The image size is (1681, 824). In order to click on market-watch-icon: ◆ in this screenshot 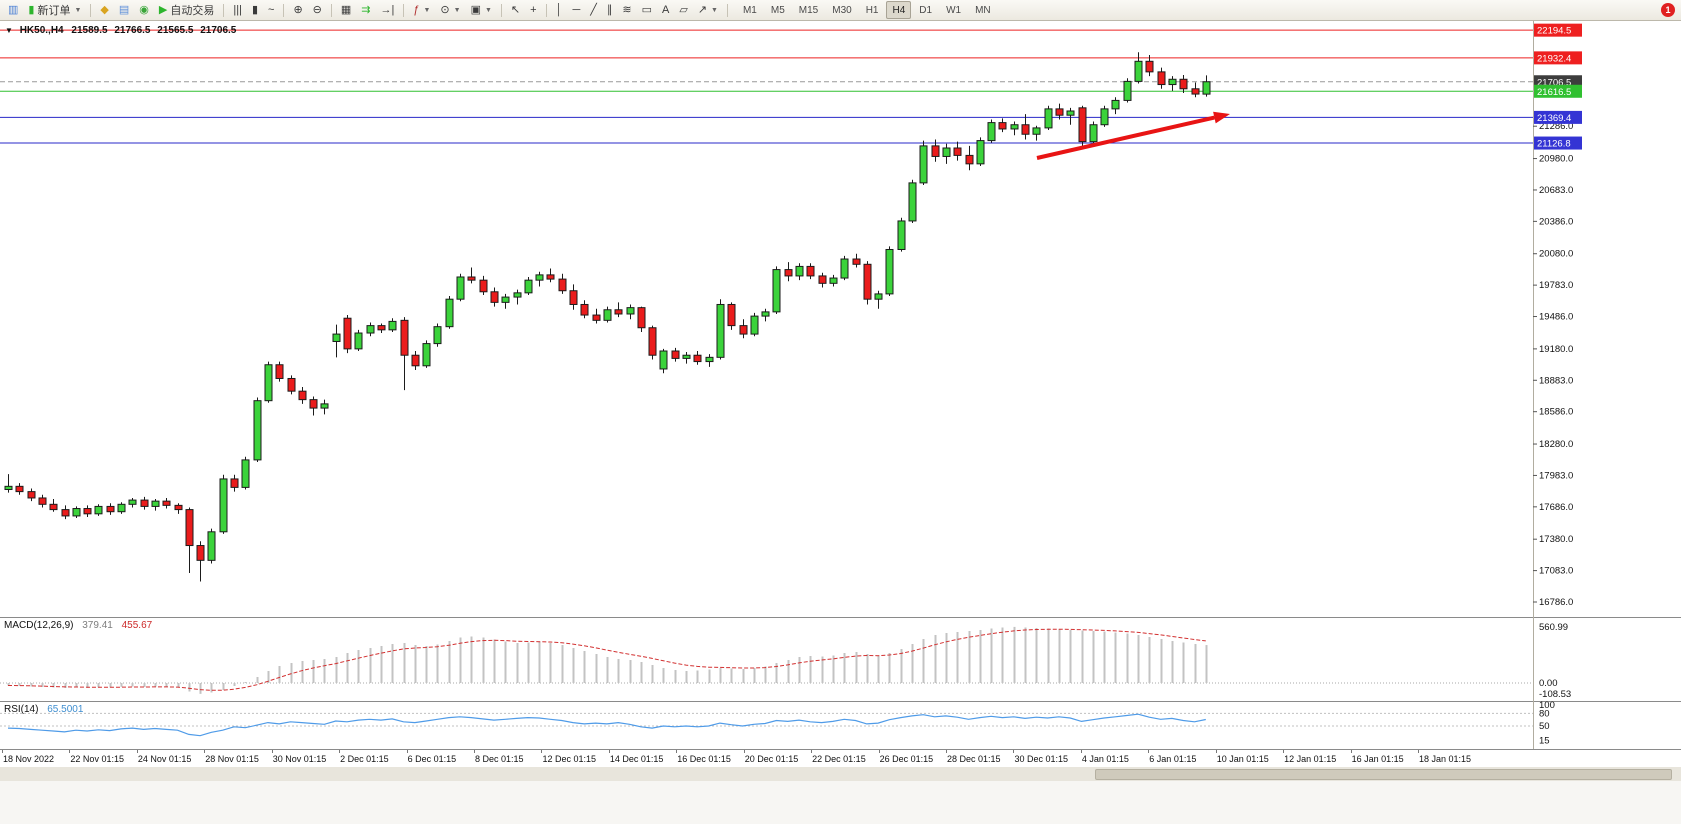, I will do `click(104, 10)`.